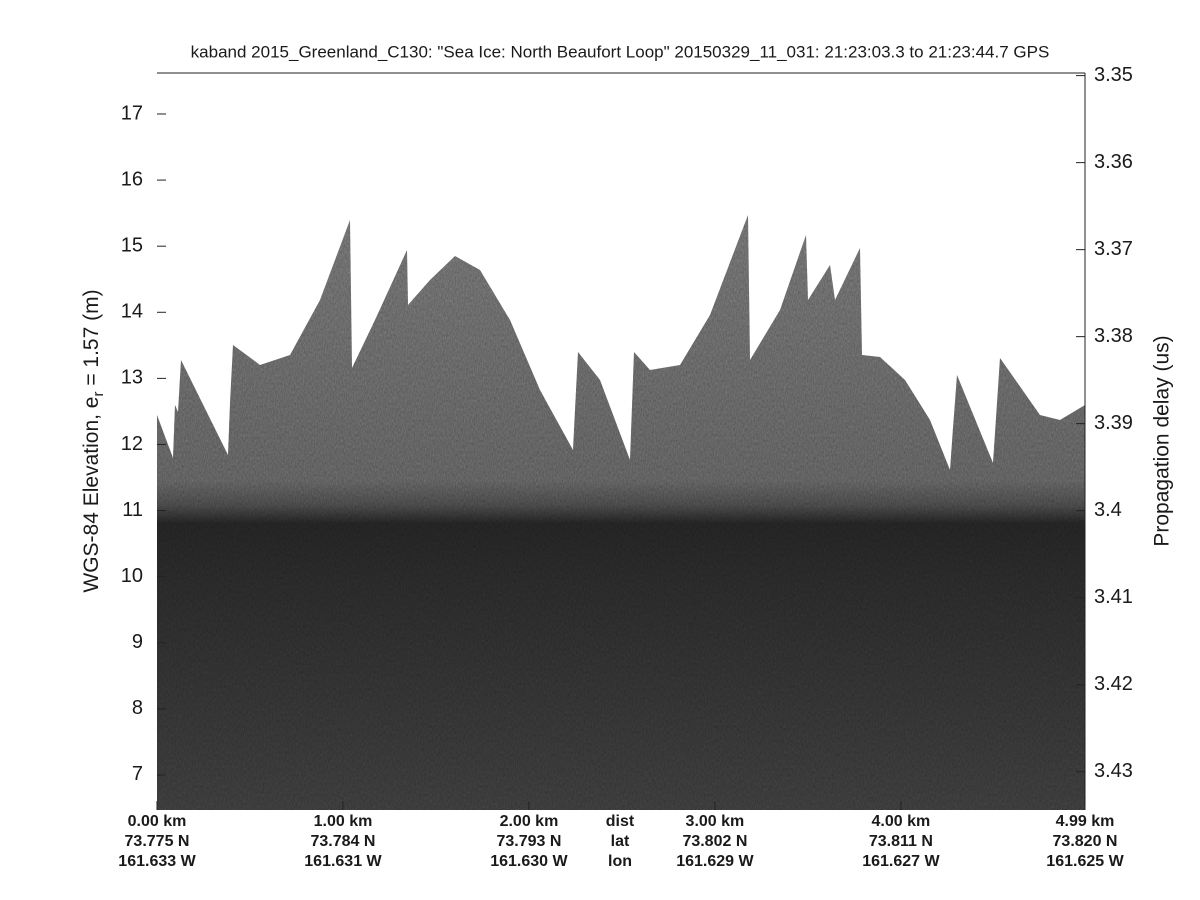 This screenshot has height=900, width=1200. What do you see at coordinates (157, 861) in the screenshot?
I see `lon-label: 161.633 W` at bounding box center [157, 861].